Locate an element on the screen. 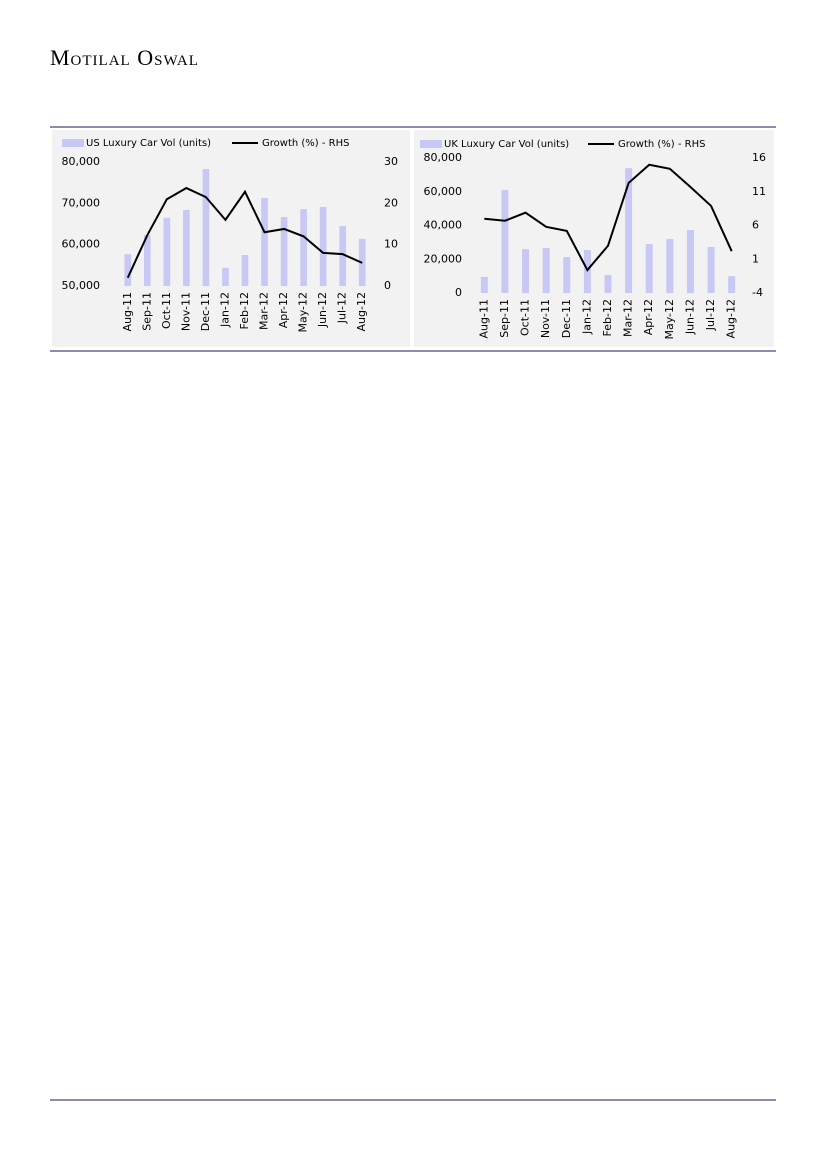 The image size is (826, 1169). y-tick-label: 70,000 is located at coordinates (81, 202).